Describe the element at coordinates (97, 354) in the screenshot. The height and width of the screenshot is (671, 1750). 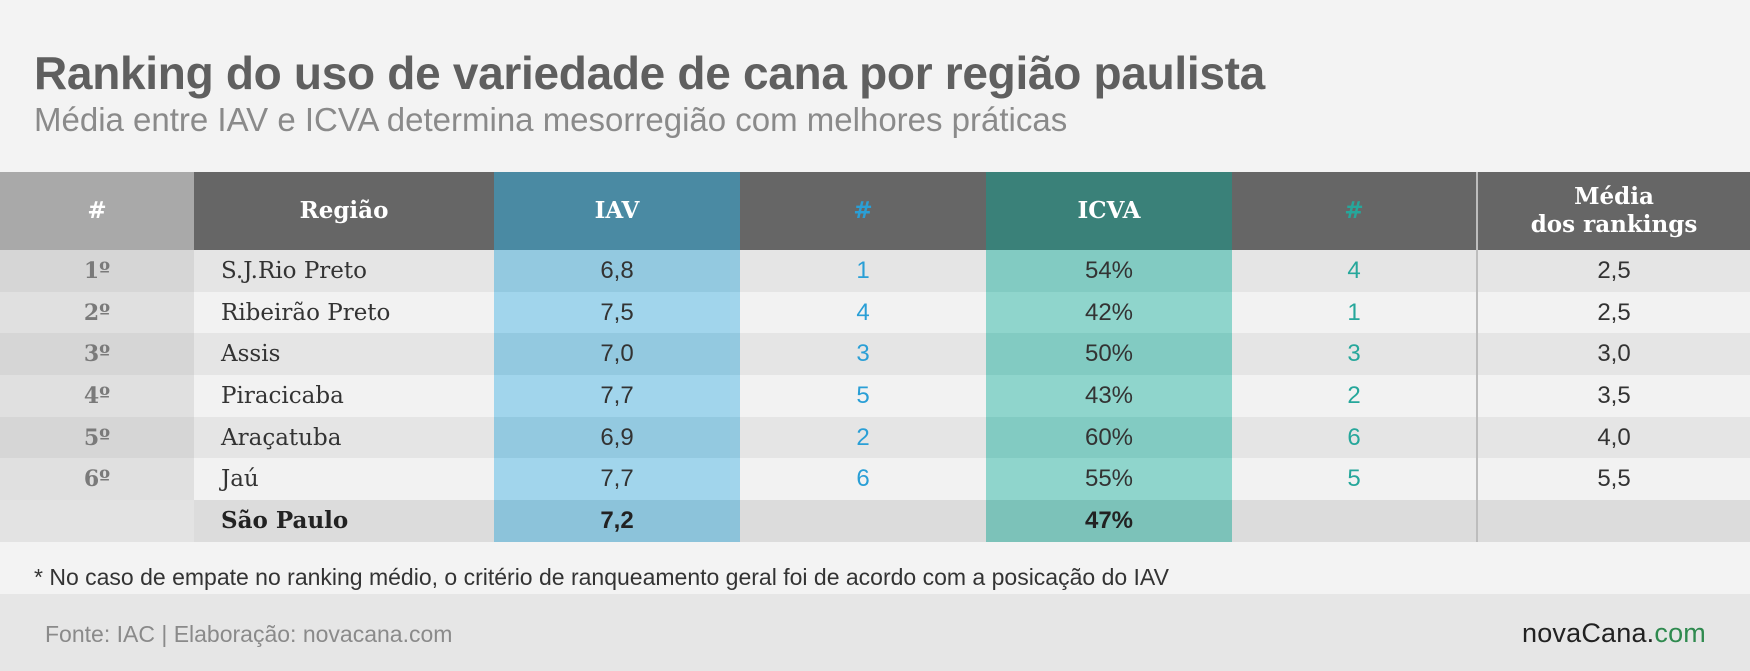
I see `cell-rank: 3º` at that location.